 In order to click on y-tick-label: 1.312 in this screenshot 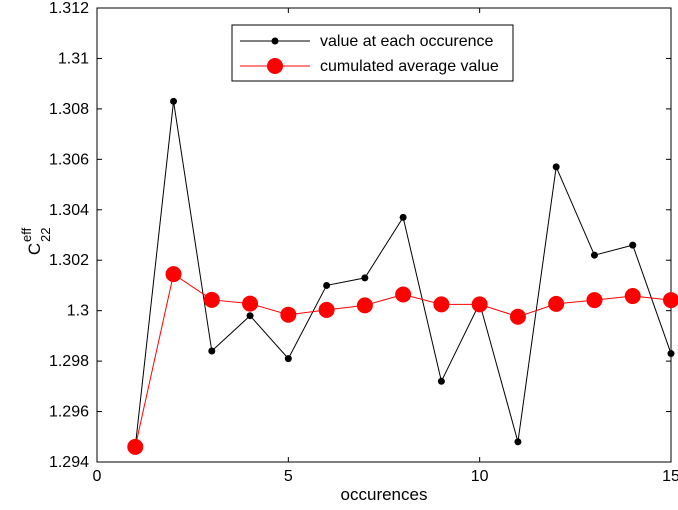, I will do `click(69, 8)`.